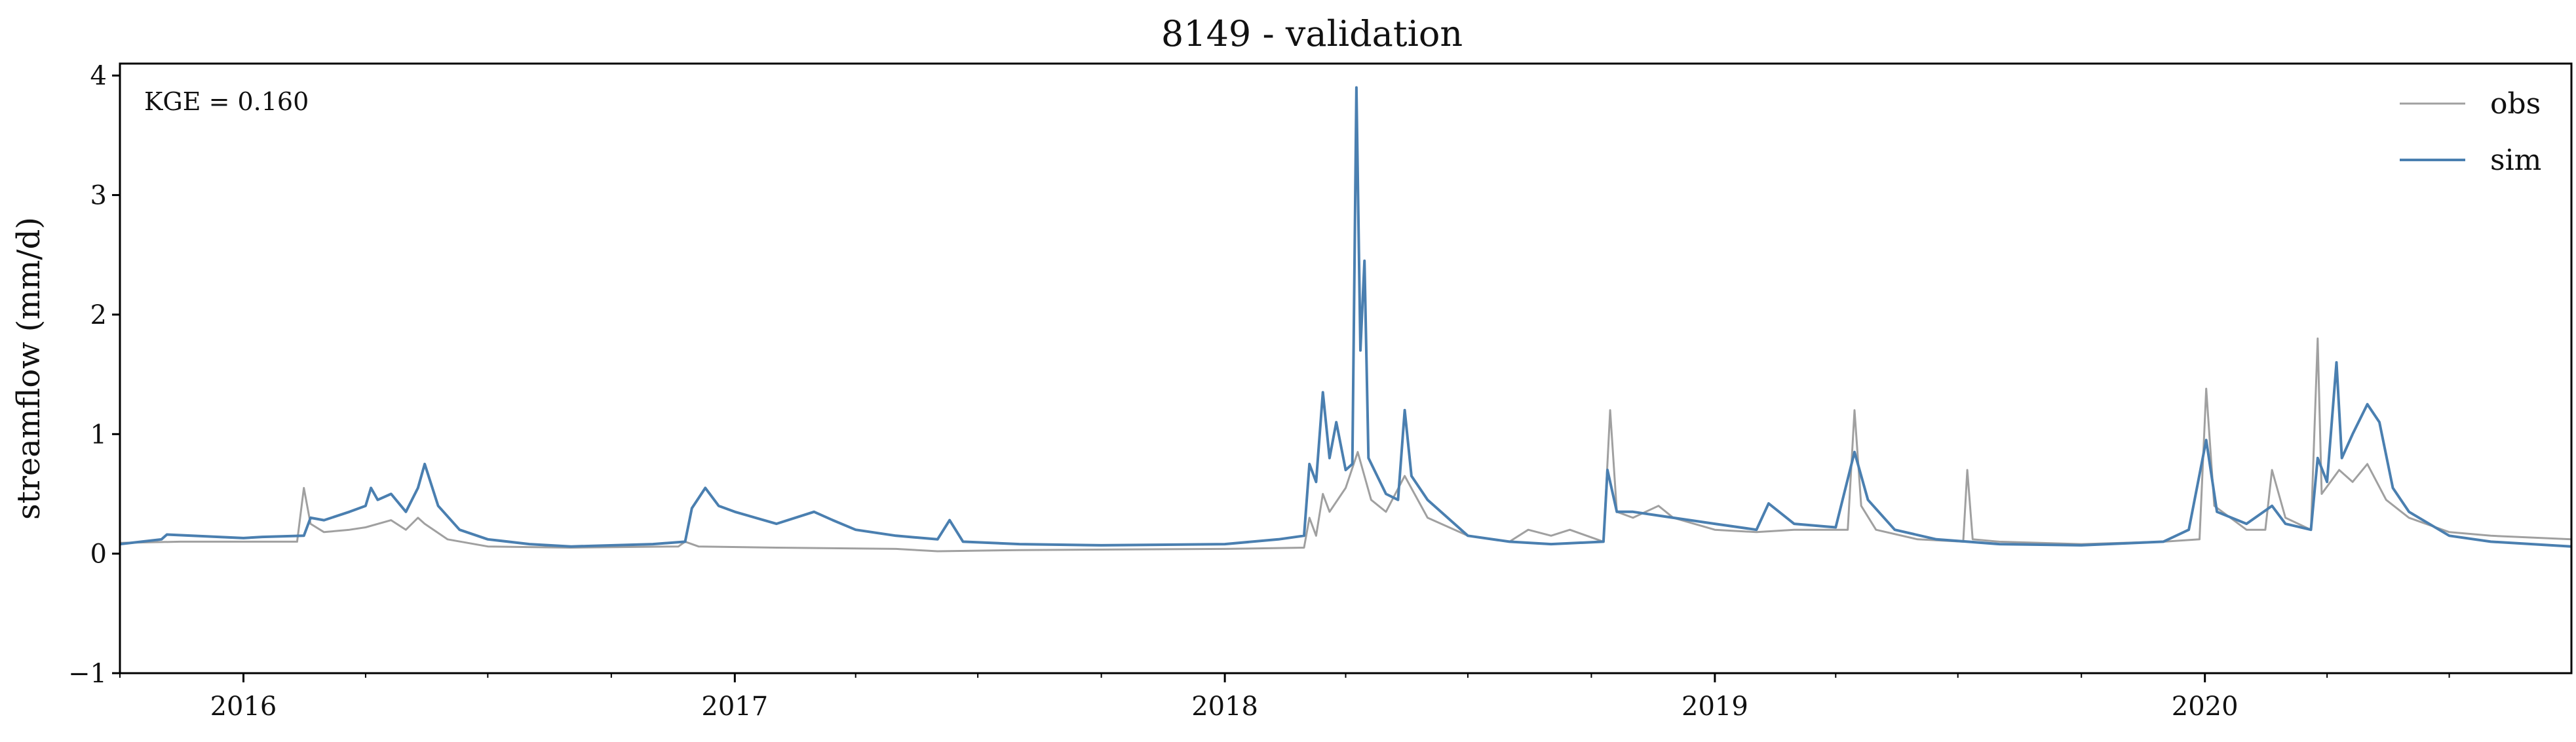 This screenshot has height=742, width=2576. Describe the element at coordinates (734, 707) in the screenshot. I see `x-tick-label: 2017` at that location.